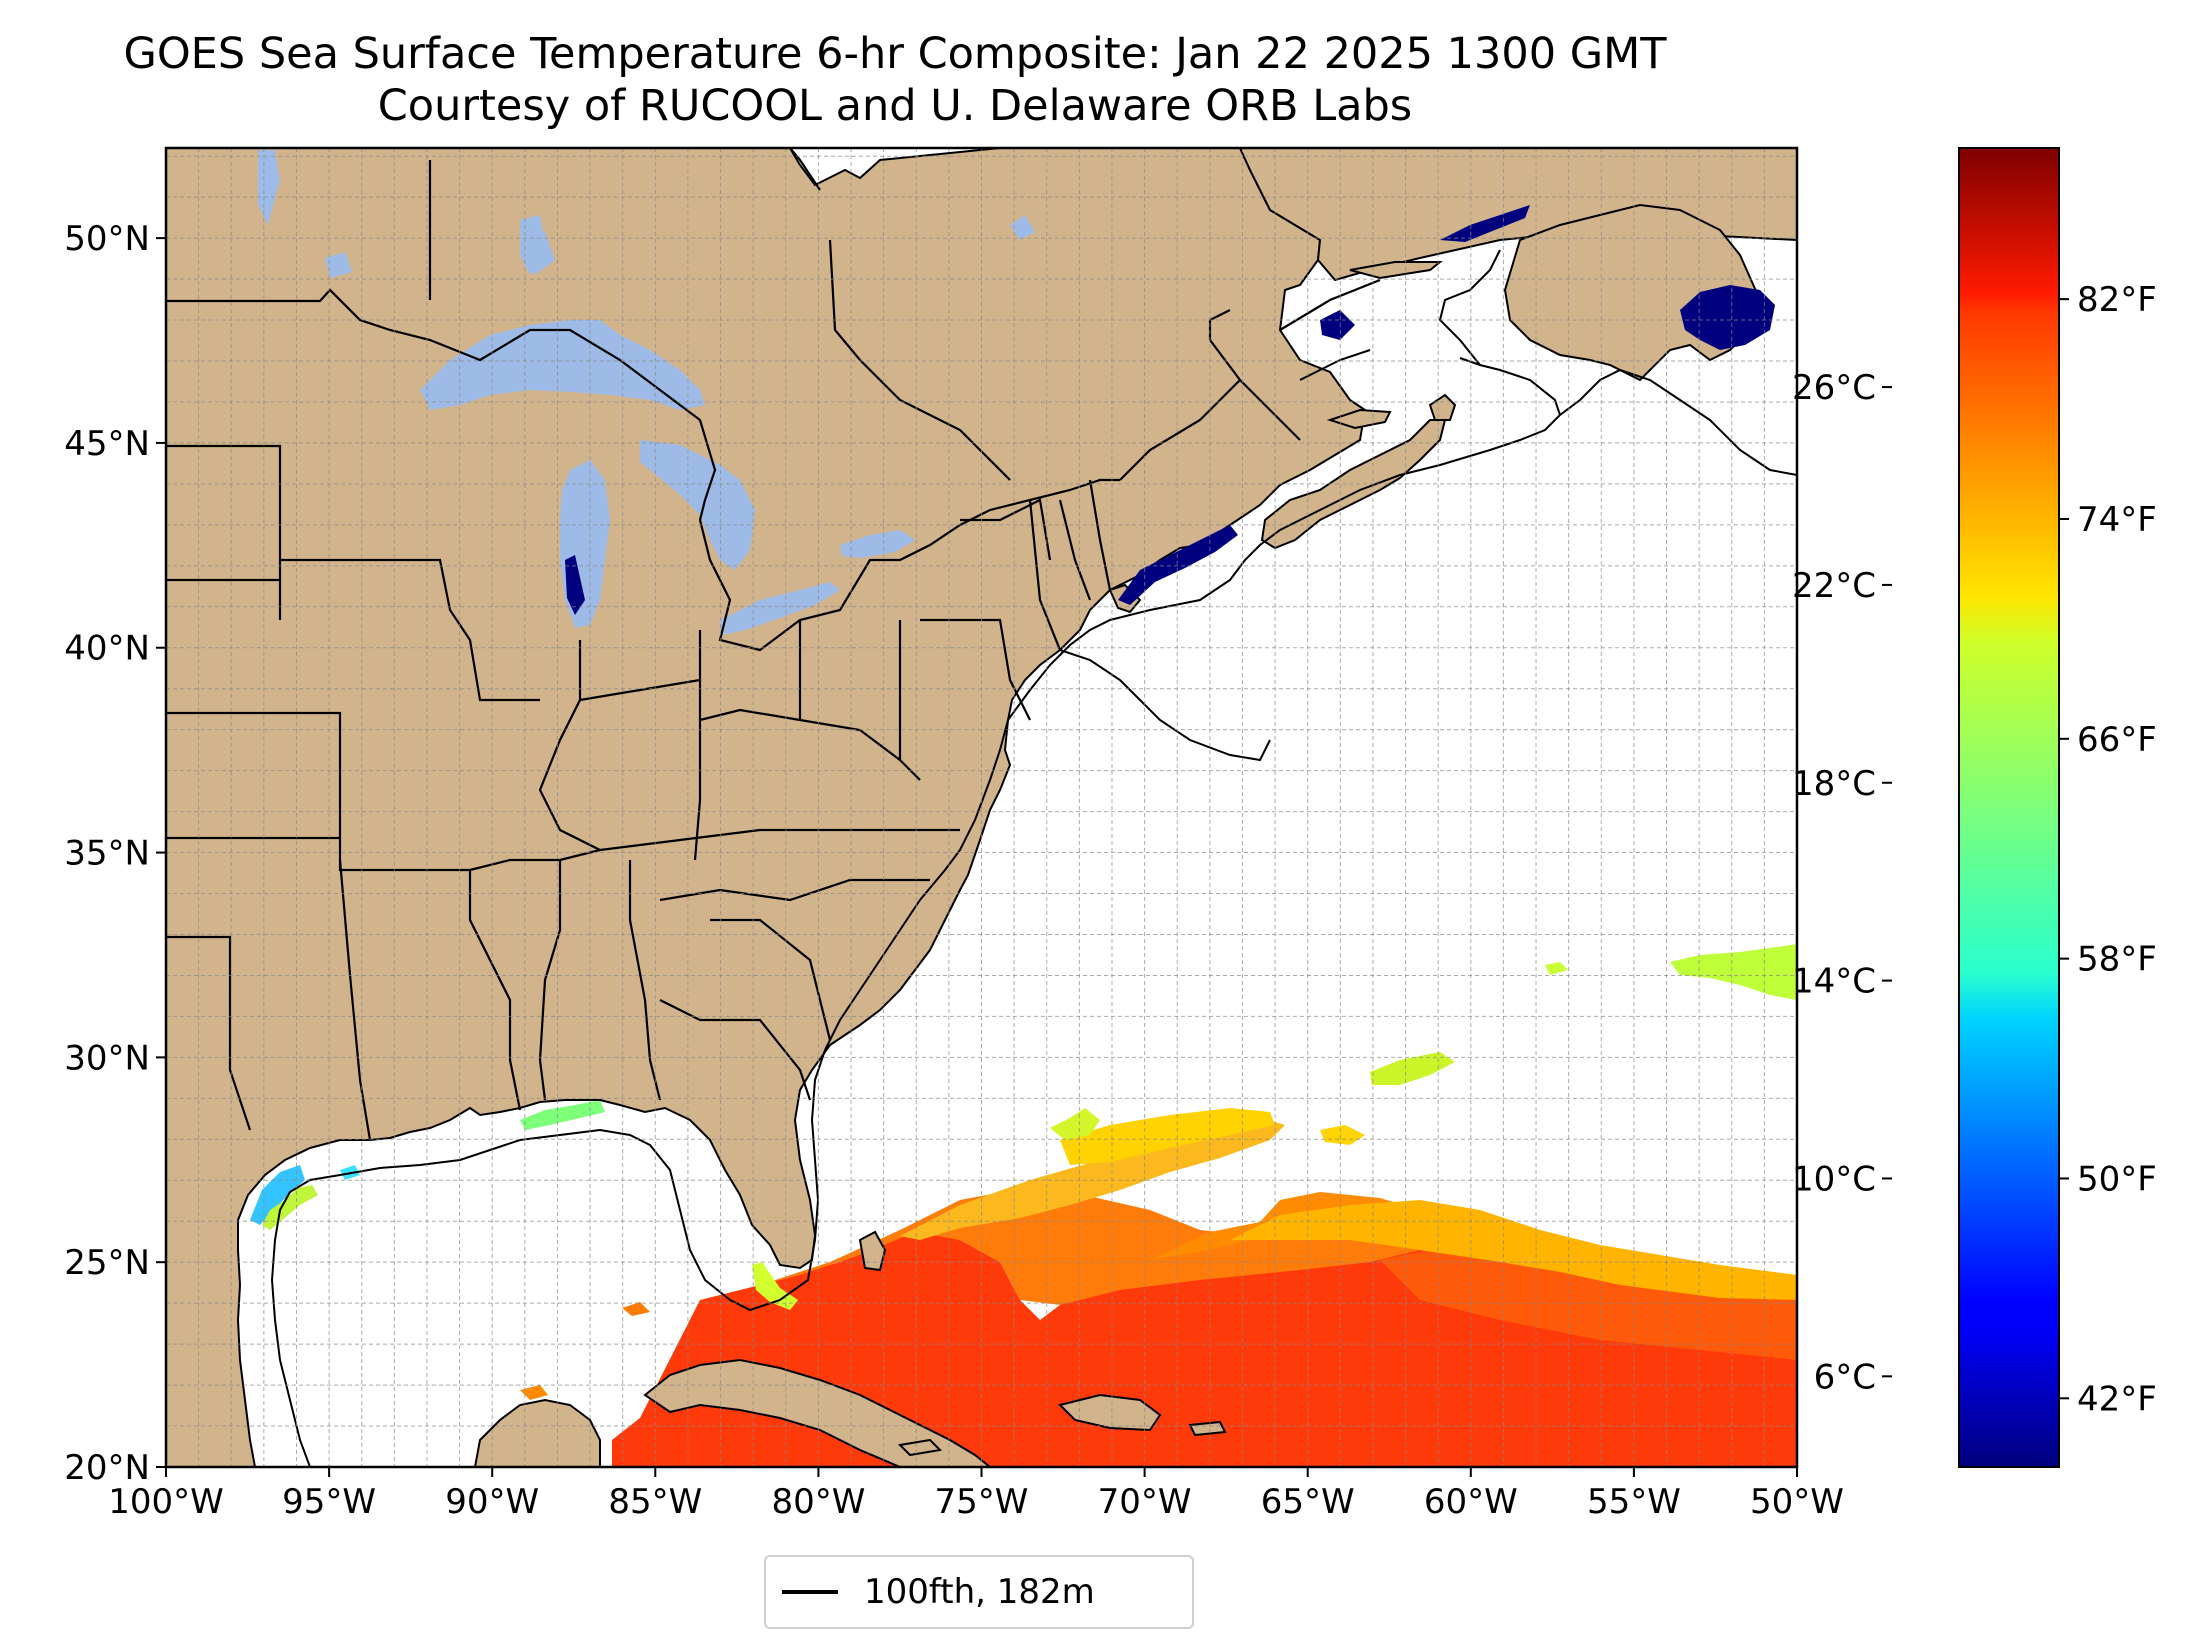  Describe the element at coordinates (1485, 223) in the screenshot. I see `sst-labrador-cold` at that location.